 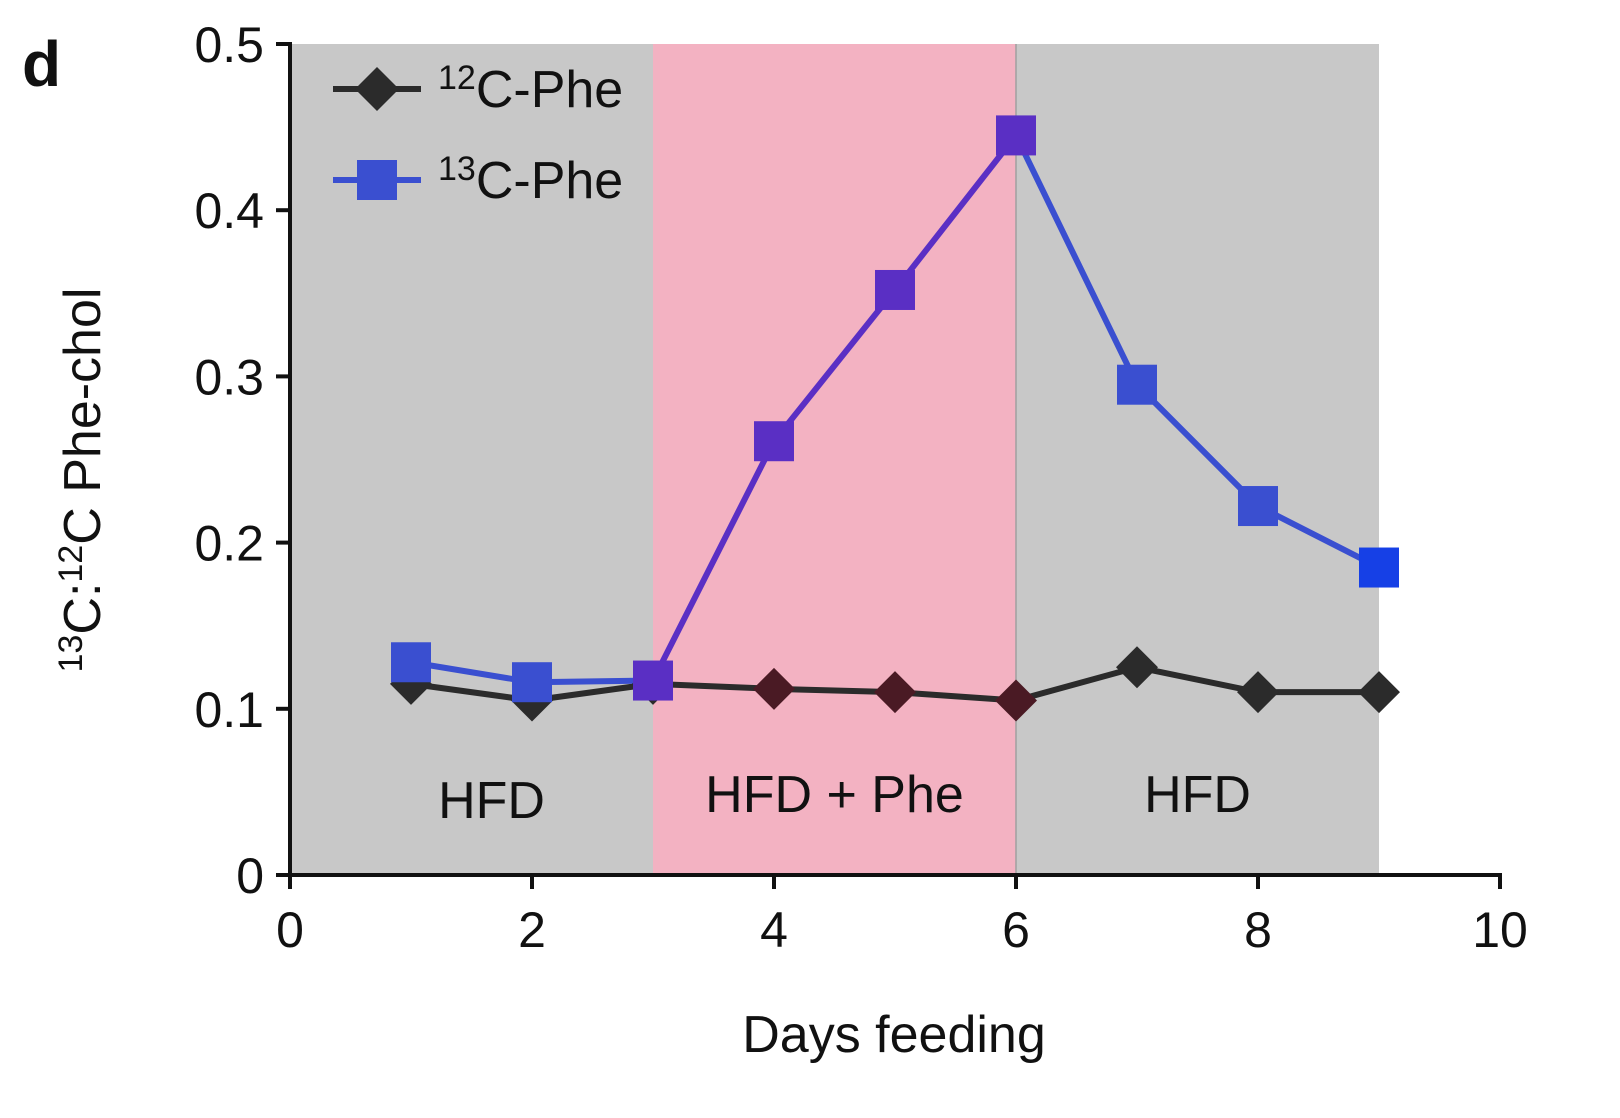 I want to click on y-axis-title-sup1: 13, so click(x=71, y=654).